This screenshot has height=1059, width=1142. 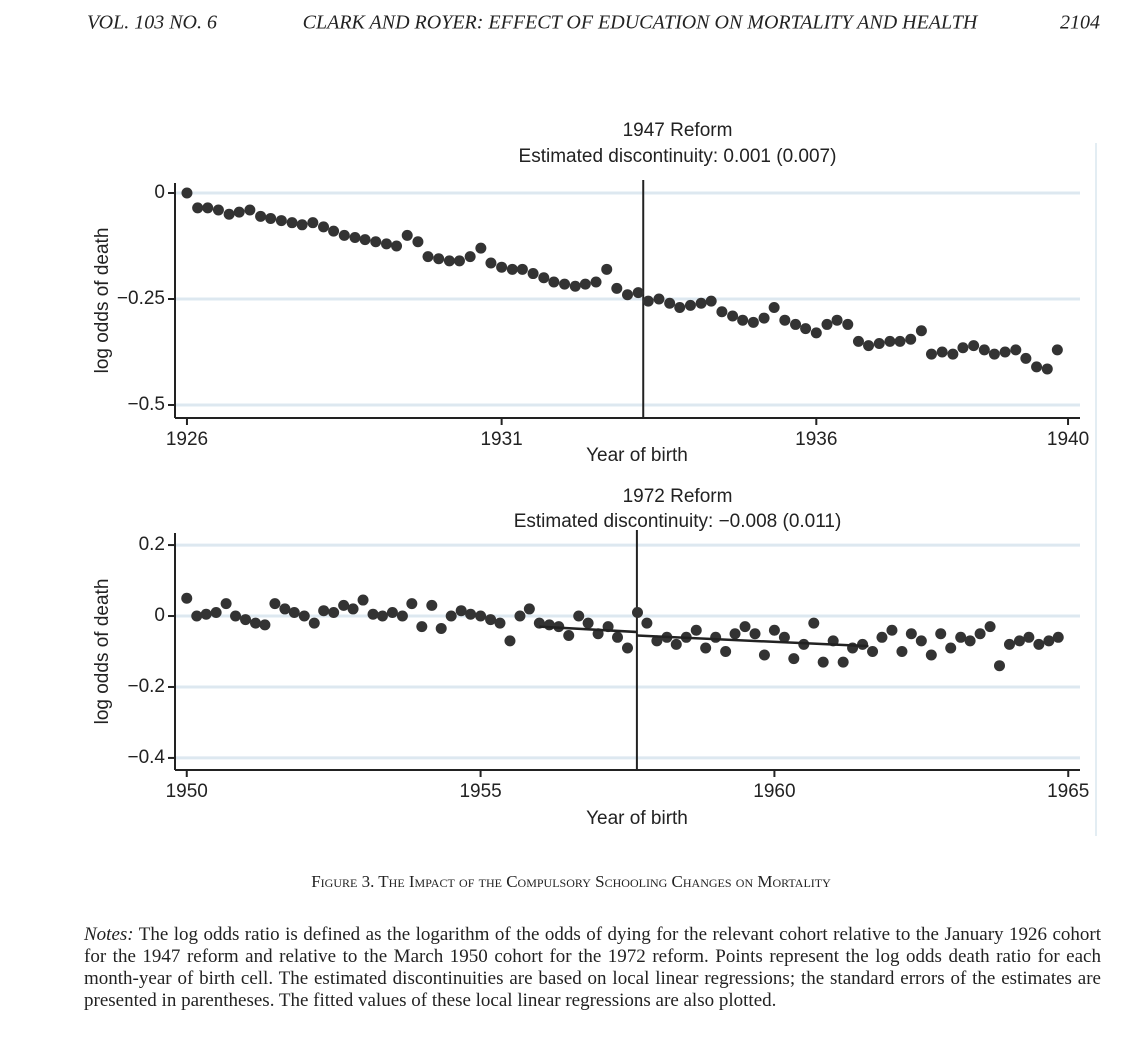 What do you see at coordinates (159, 192) in the screenshot?
I see `y-tick-label: 0` at bounding box center [159, 192].